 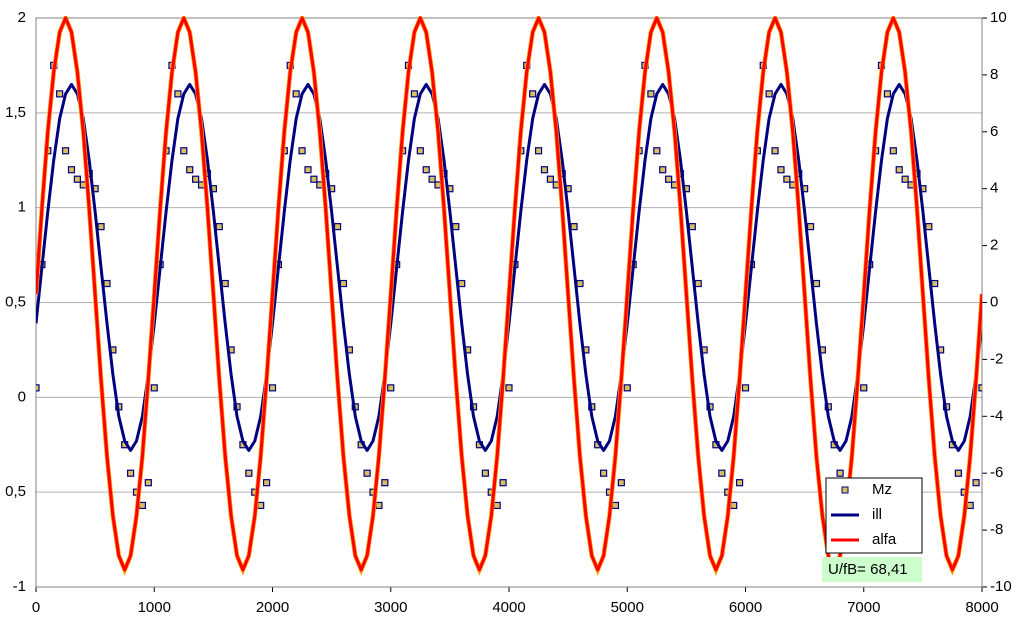 I want to click on y2-tick-label: -8, so click(x=996, y=529).